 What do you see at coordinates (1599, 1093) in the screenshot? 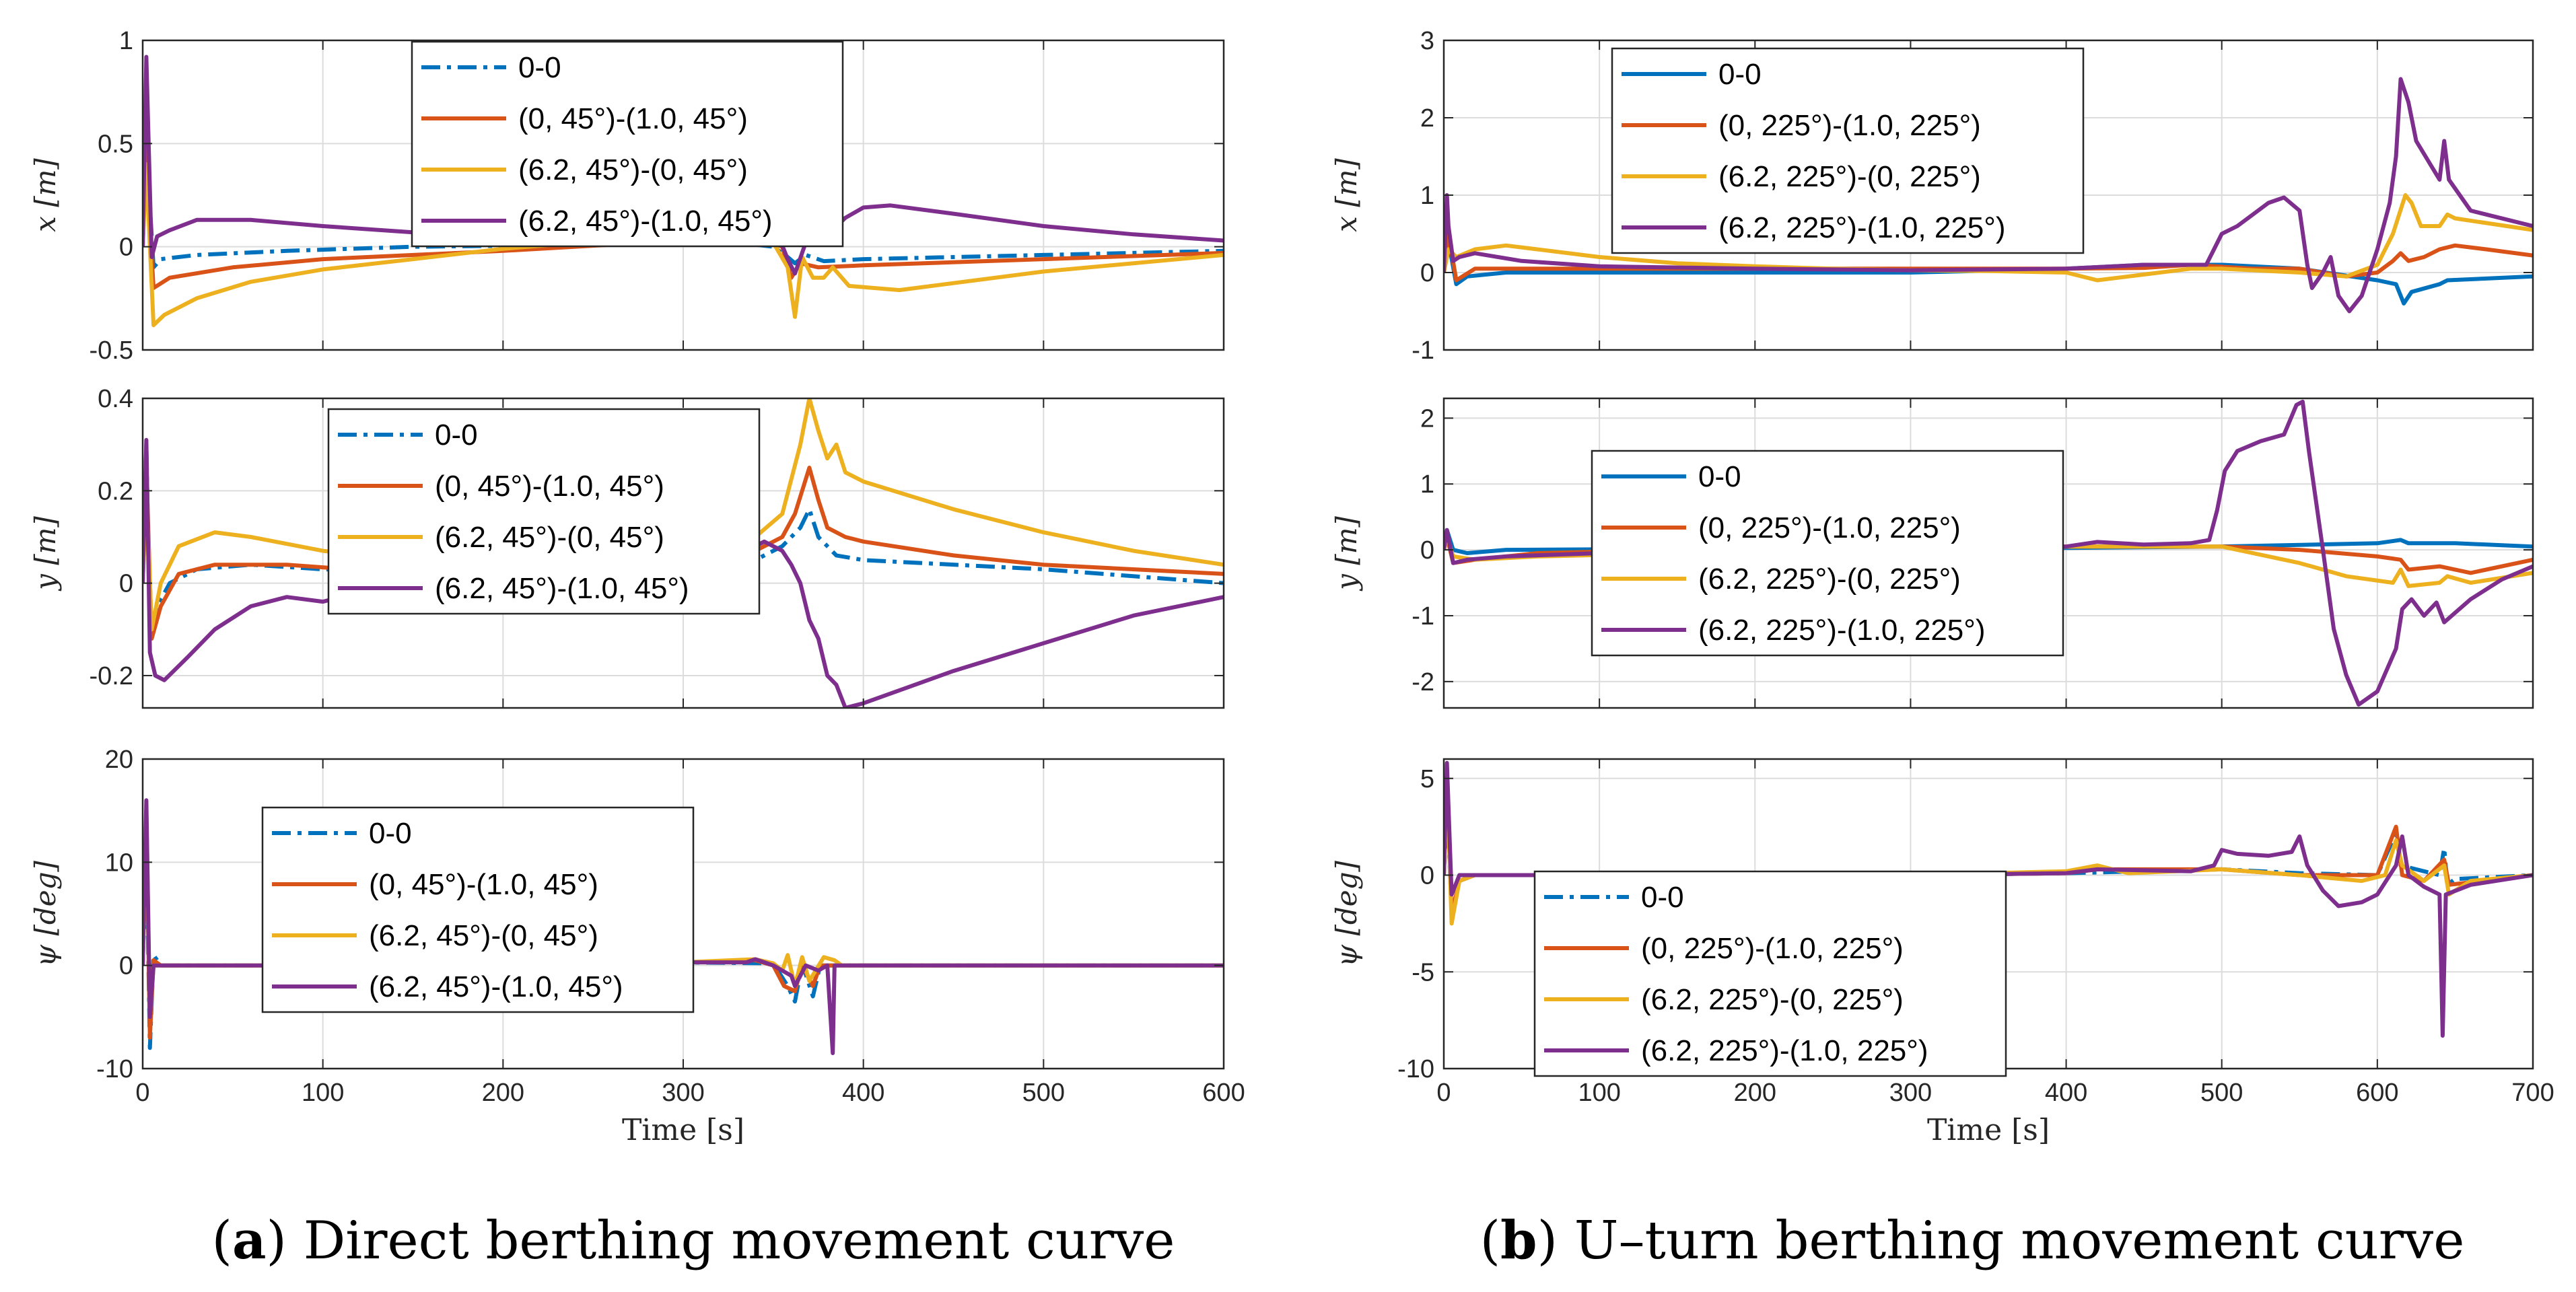
I see `x-tick-label: 100` at bounding box center [1599, 1093].